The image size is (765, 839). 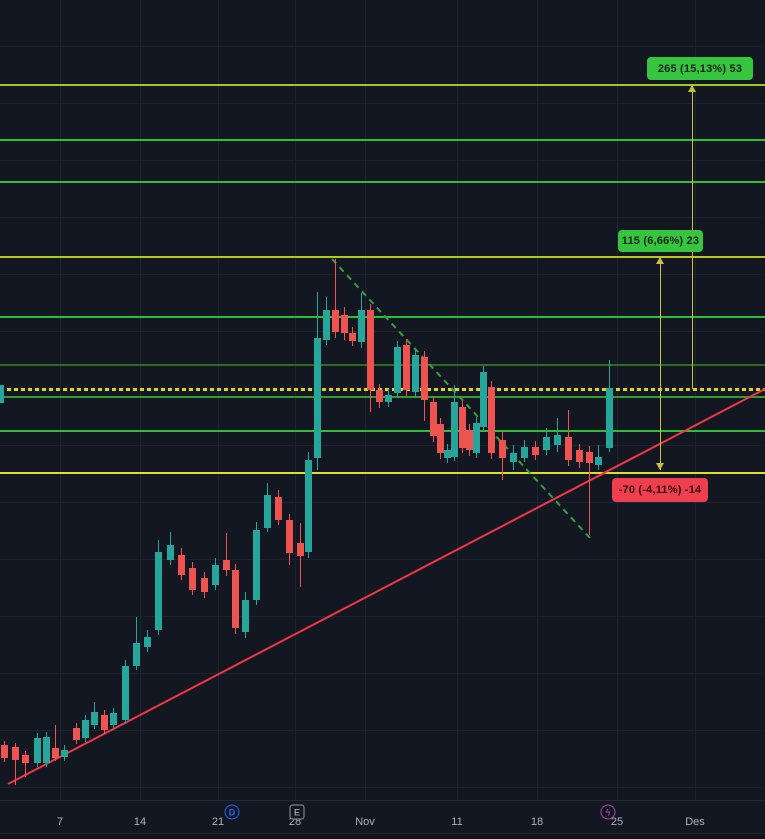 What do you see at coordinates (297, 812) in the screenshot?
I see `earnings-icon: E` at bounding box center [297, 812].